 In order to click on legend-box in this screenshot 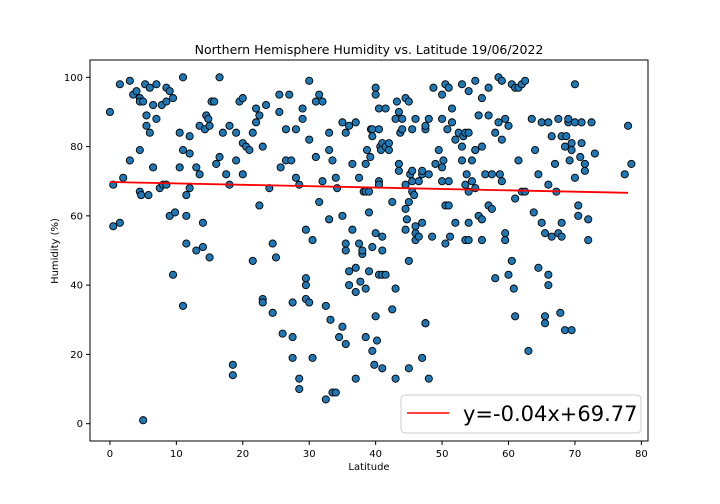, I will do `click(521, 414)`.